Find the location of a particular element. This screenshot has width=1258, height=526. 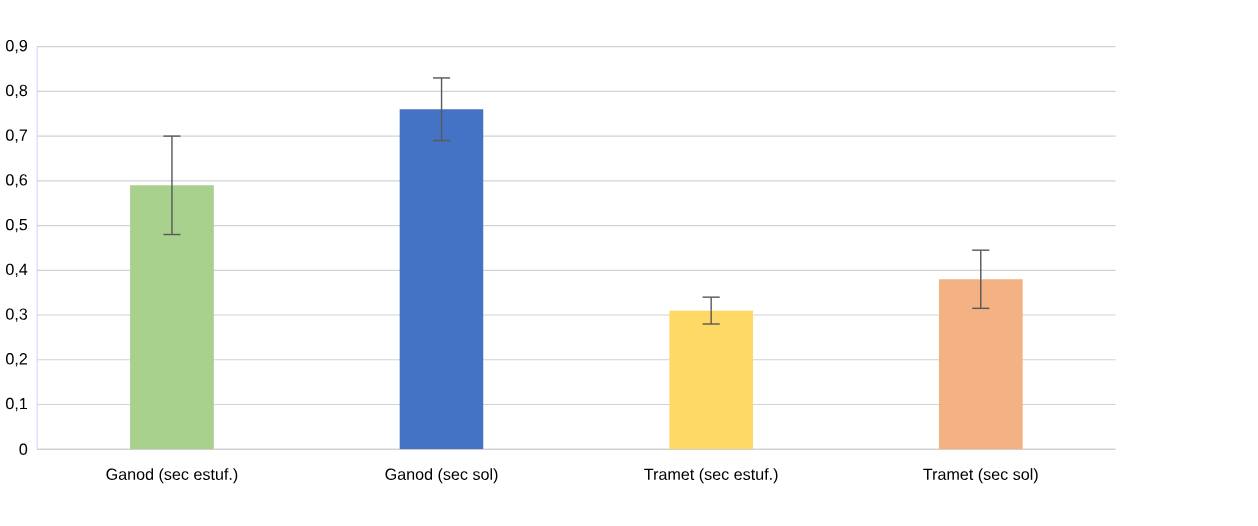

y-tick-label: 0,8 is located at coordinates (17, 91).